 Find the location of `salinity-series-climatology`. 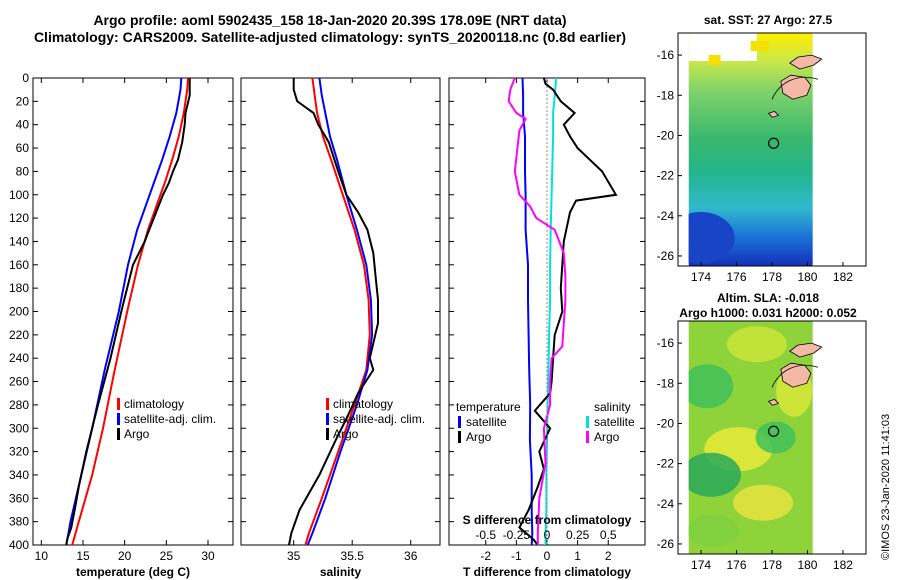

salinity-series-climatology is located at coordinates (337, 311).